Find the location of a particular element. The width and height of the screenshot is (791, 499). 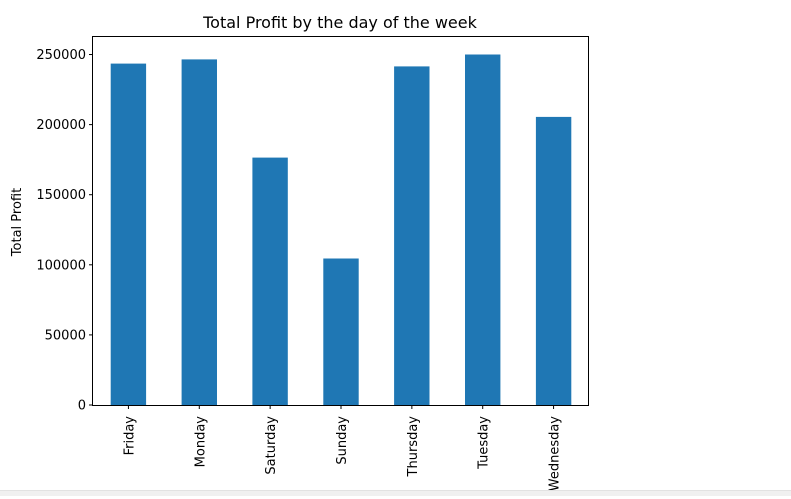

bar-thursday is located at coordinates (412, 236).